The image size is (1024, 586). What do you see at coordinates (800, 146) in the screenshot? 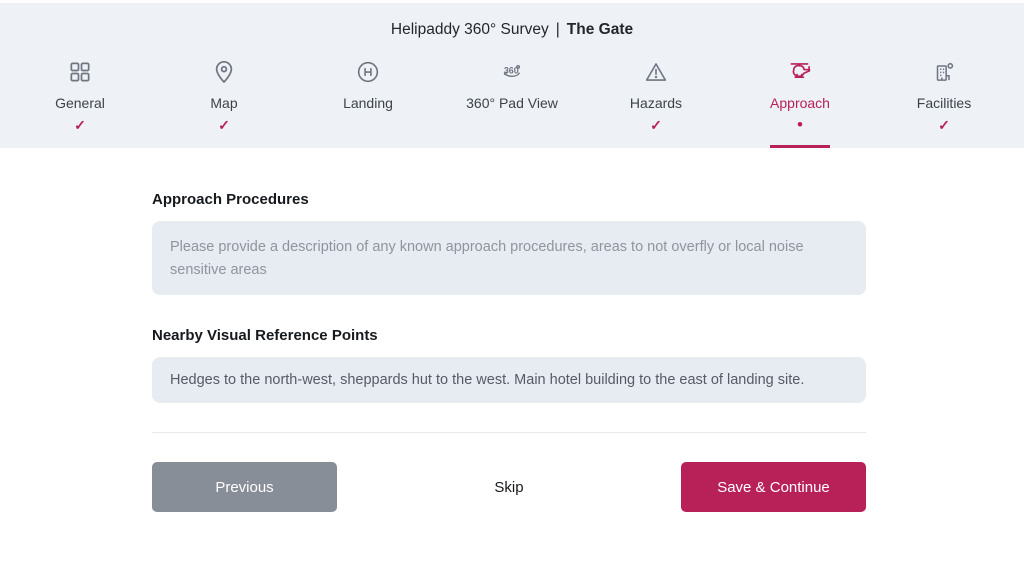
I see `active-step-underline` at bounding box center [800, 146].